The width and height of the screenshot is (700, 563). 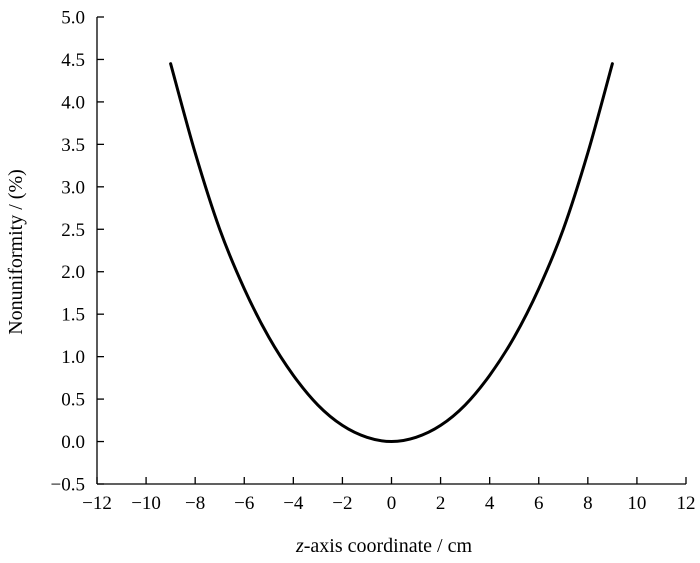 What do you see at coordinates (539, 503) in the screenshot?
I see `x-tick-label: 6` at bounding box center [539, 503].